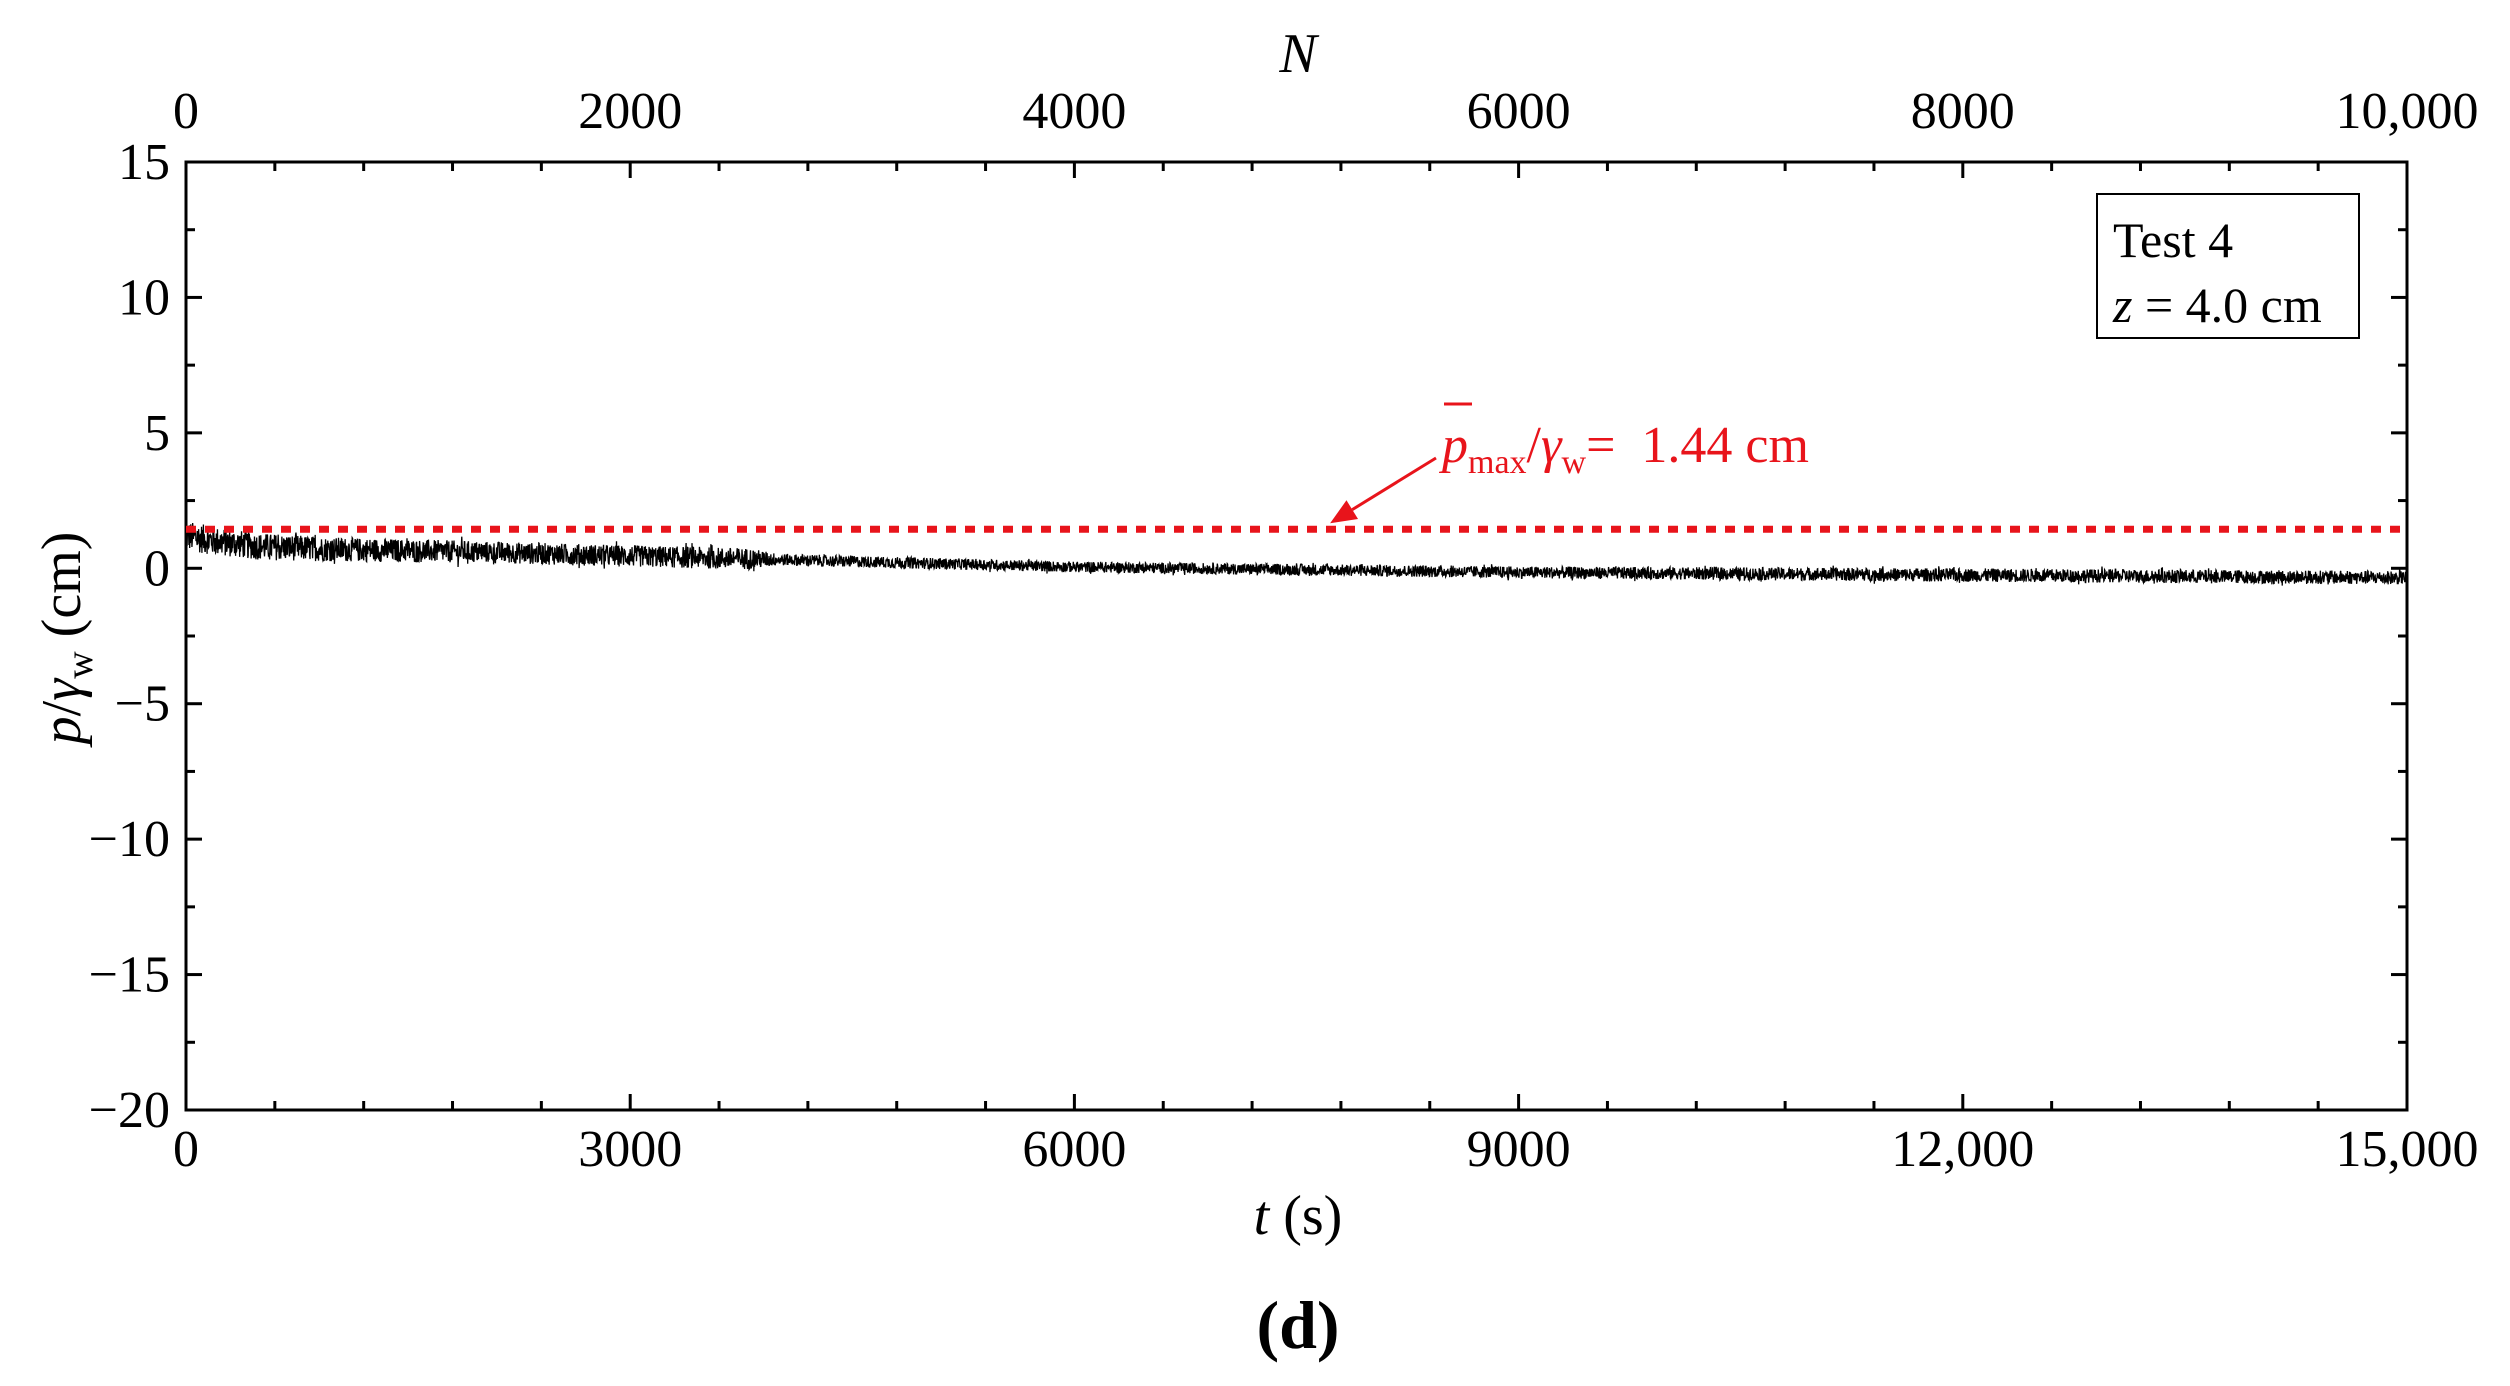  Describe the element at coordinates (1394, 483) in the screenshot. I see `reference-arrow-shaft` at that location.